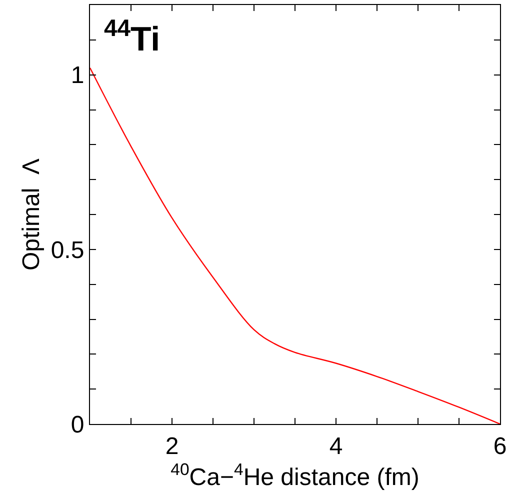  I want to click on x-tick-label: 4, so click(336, 446).